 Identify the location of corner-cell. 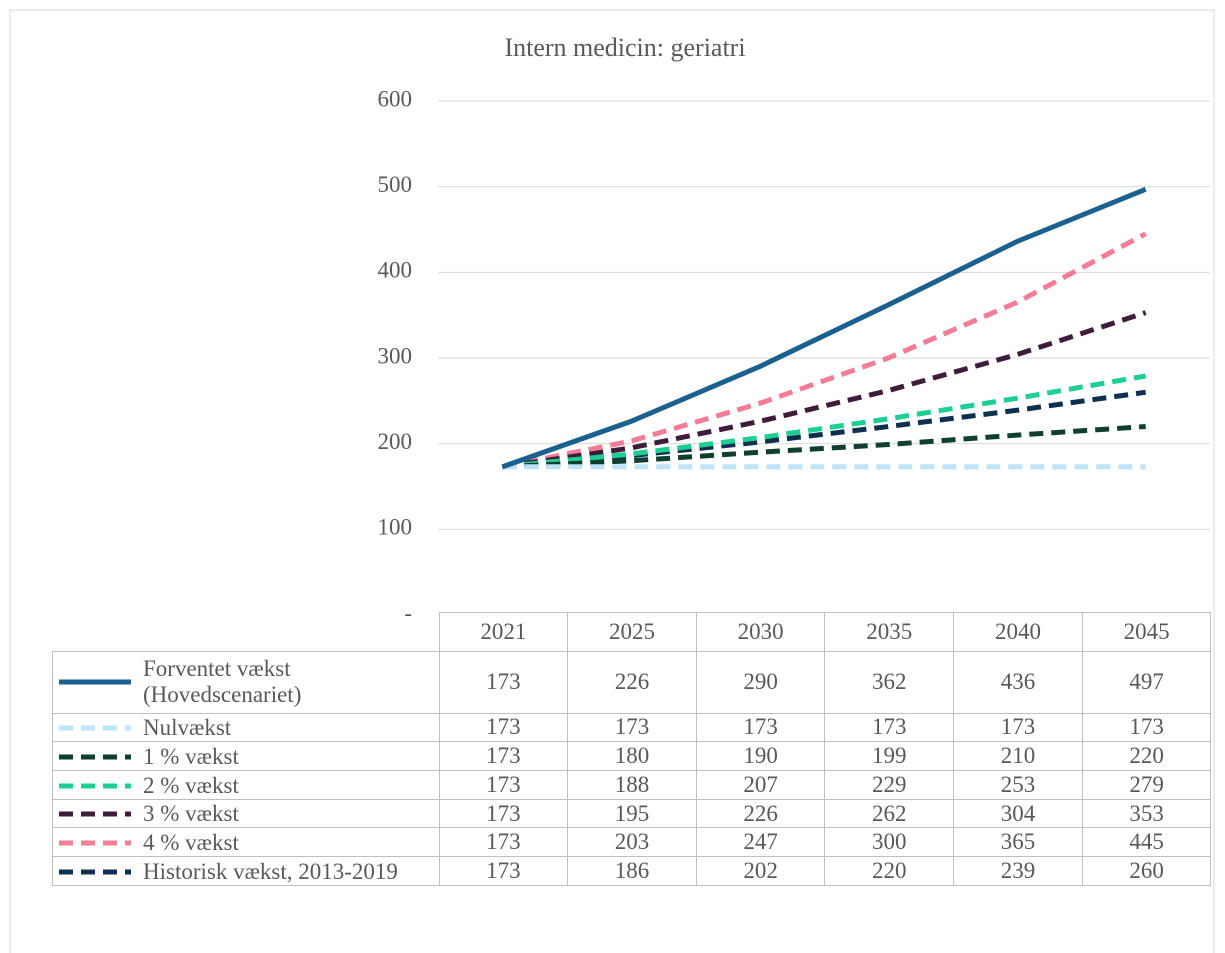
(246, 632).